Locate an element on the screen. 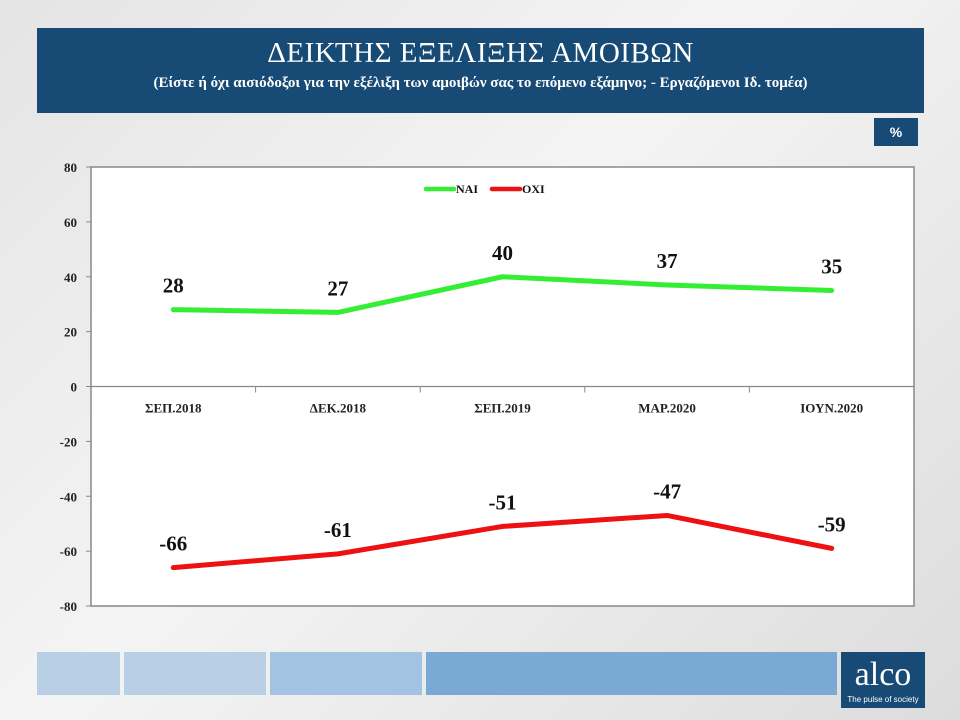 The width and height of the screenshot is (960, 720). series-line-no is located at coordinates (502, 541).